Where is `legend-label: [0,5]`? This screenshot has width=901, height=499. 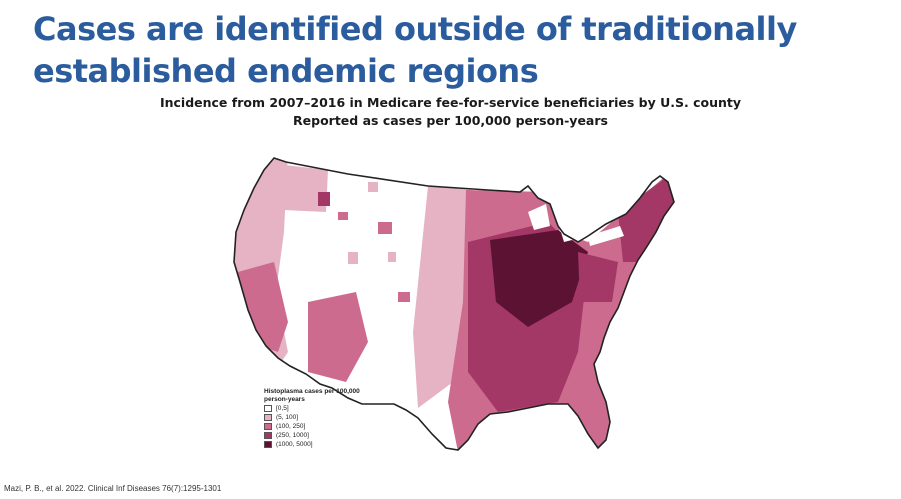
legend-label: [0,5] is located at coordinates (282, 408).